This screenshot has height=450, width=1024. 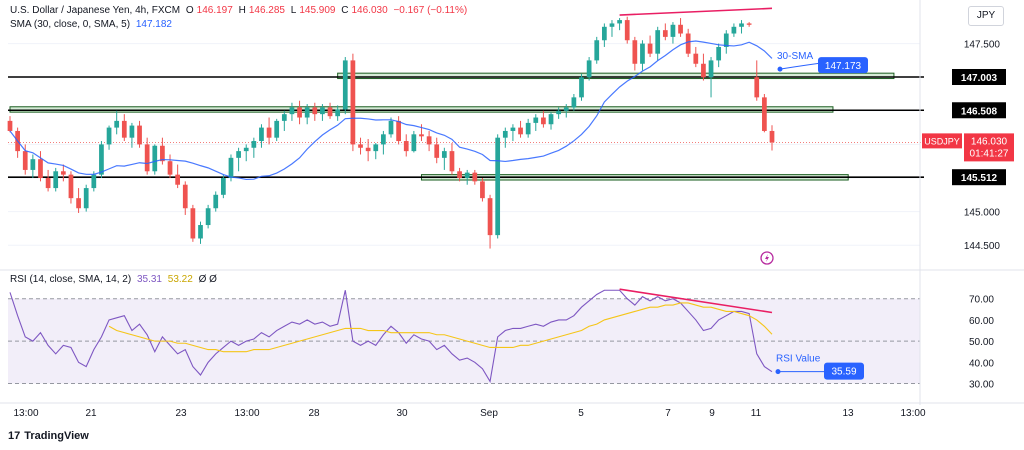 I want to click on sma-legend: SMA (30, close, 0, SMA, 5) 147.182, so click(x=92, y=24).